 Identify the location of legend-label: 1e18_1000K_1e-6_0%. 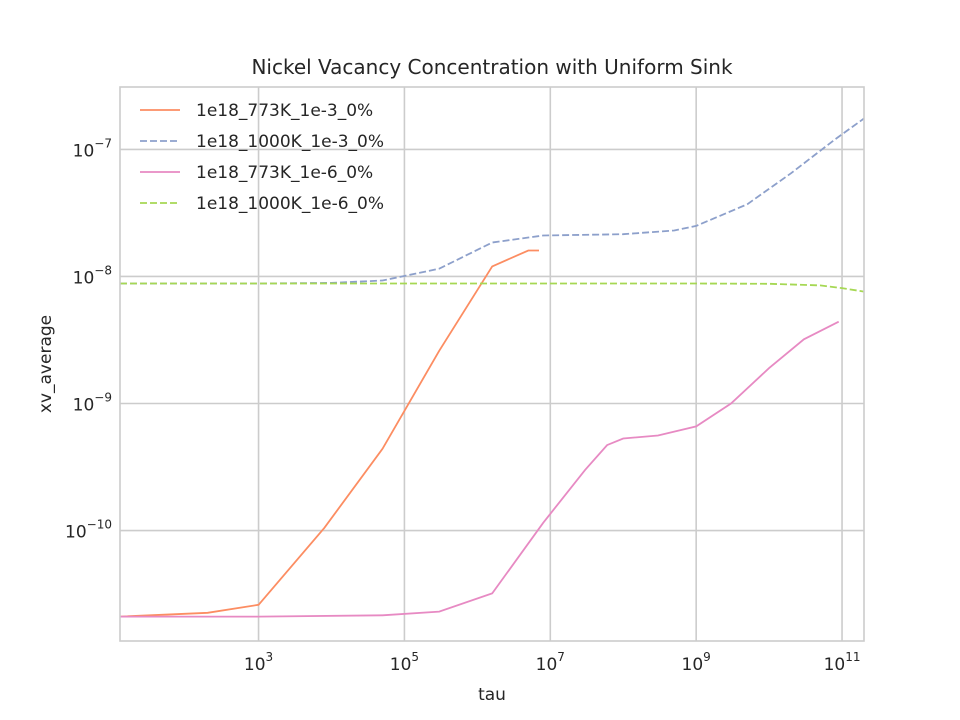
(290, 204).